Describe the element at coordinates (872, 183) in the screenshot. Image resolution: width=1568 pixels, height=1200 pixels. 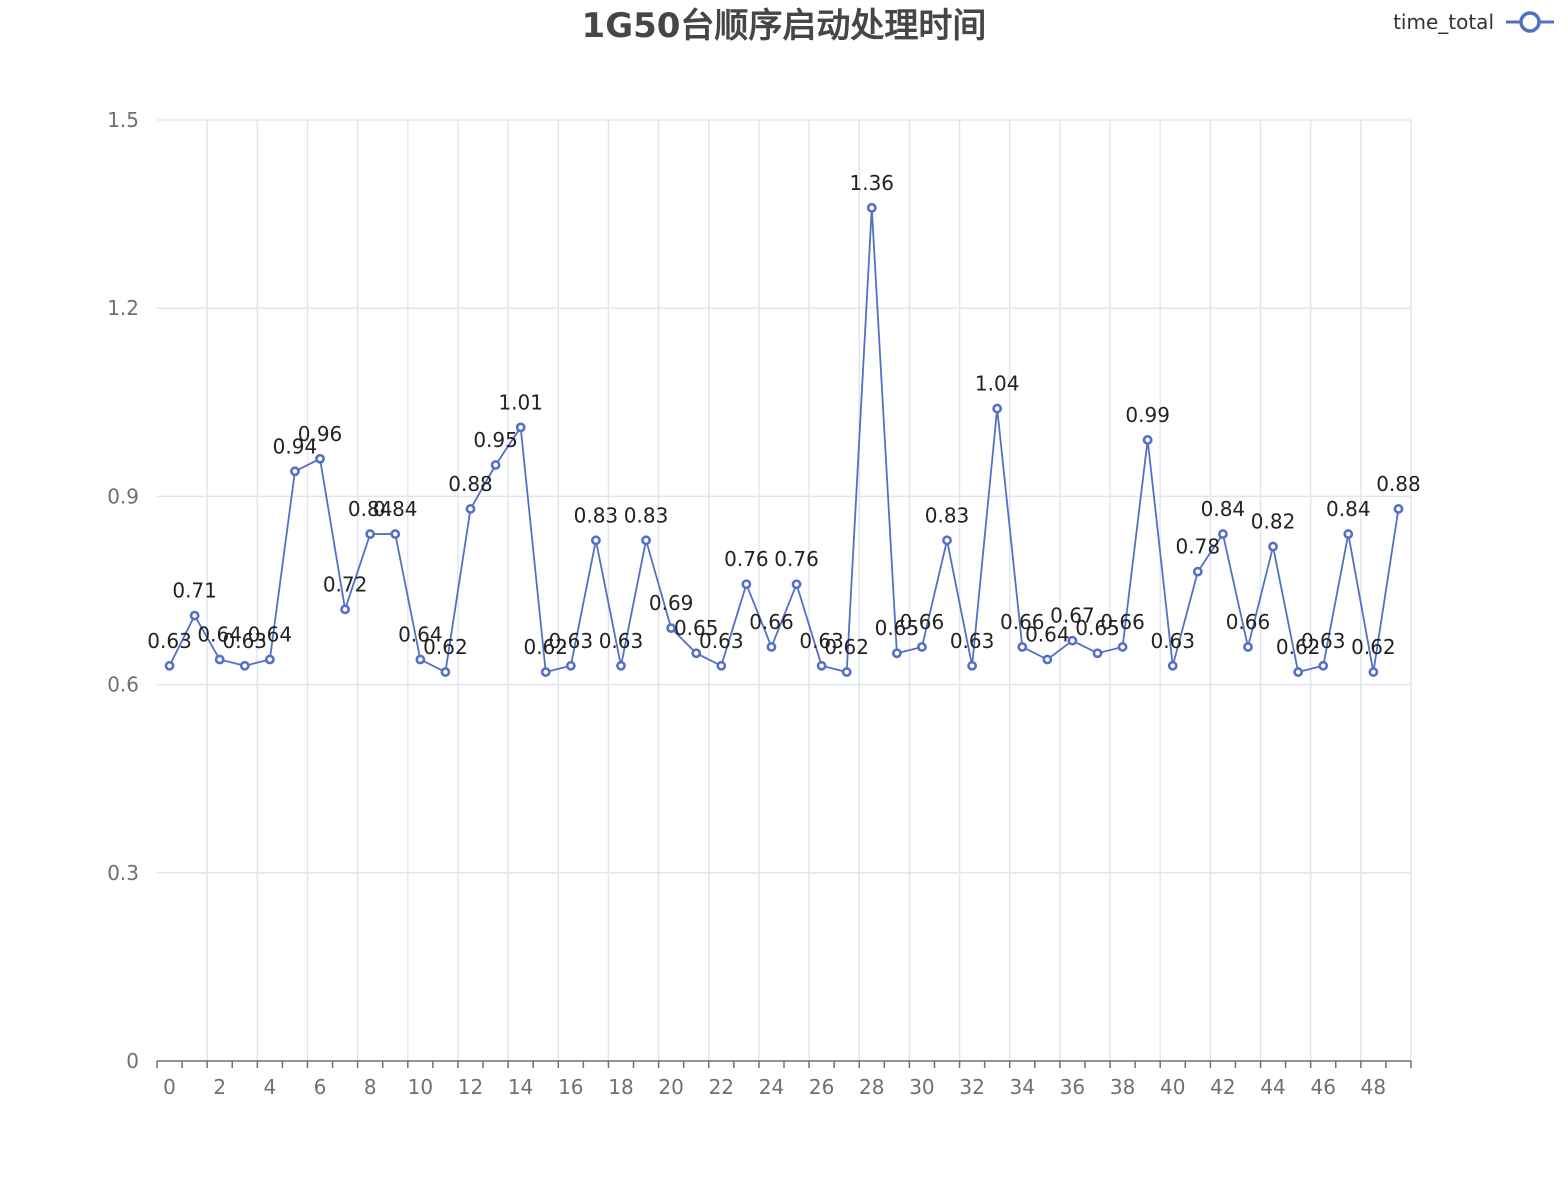
I see `data-label: 1.36` at that location.